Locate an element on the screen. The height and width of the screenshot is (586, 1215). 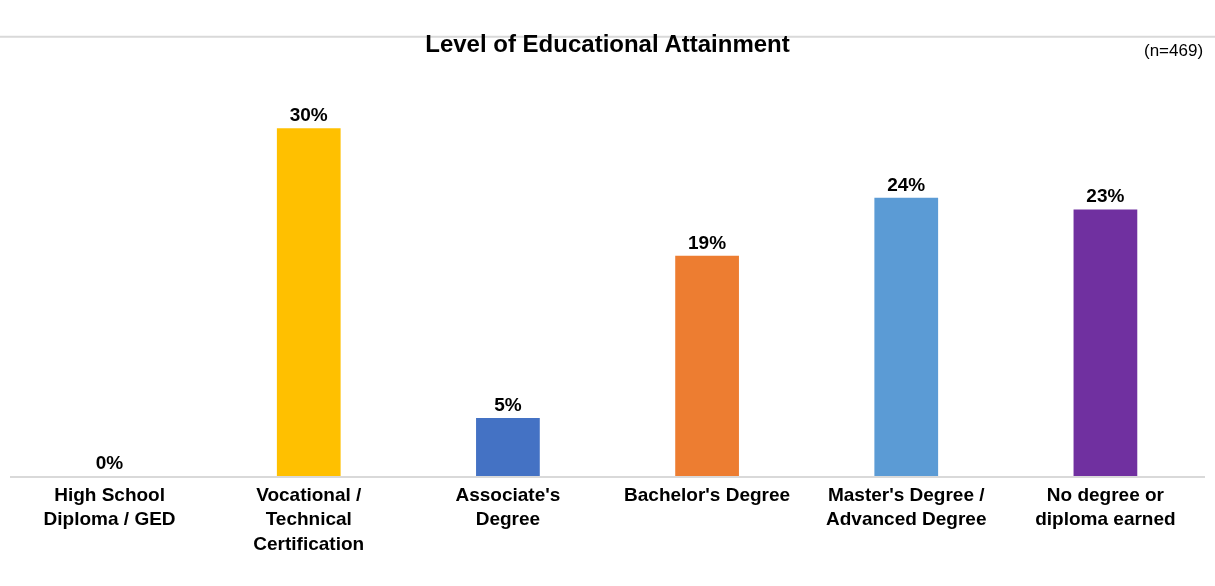
data-label: 23% is located at coordinates (1105, 196).